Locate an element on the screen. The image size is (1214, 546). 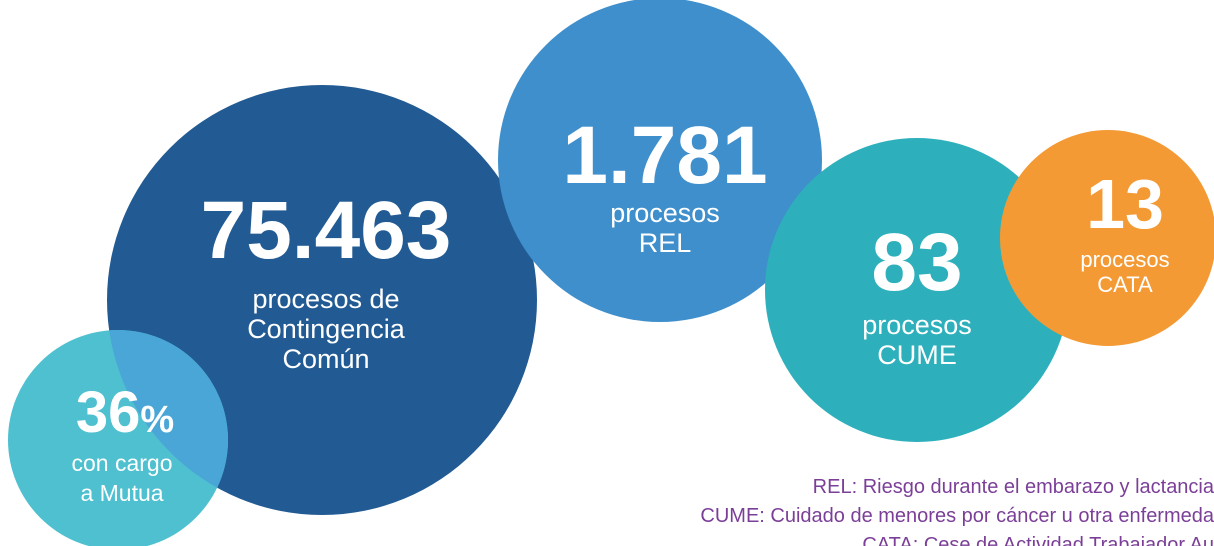
label: procesos de is located at coordinates (325, 299).